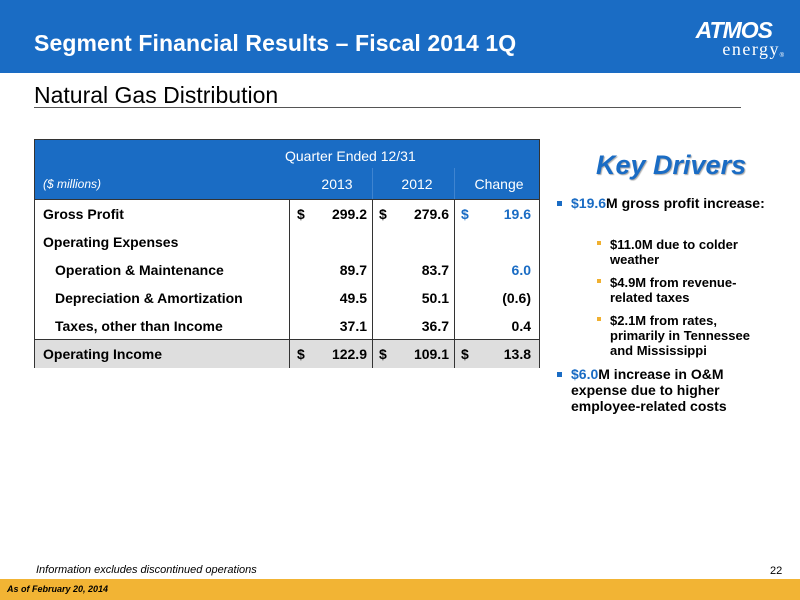 This screenshot has height=600, width=800. What do you see at coordinates (83, 214) in the screenshot?
I see `row-label: Gross Profit` at bounding box center [83, 214].